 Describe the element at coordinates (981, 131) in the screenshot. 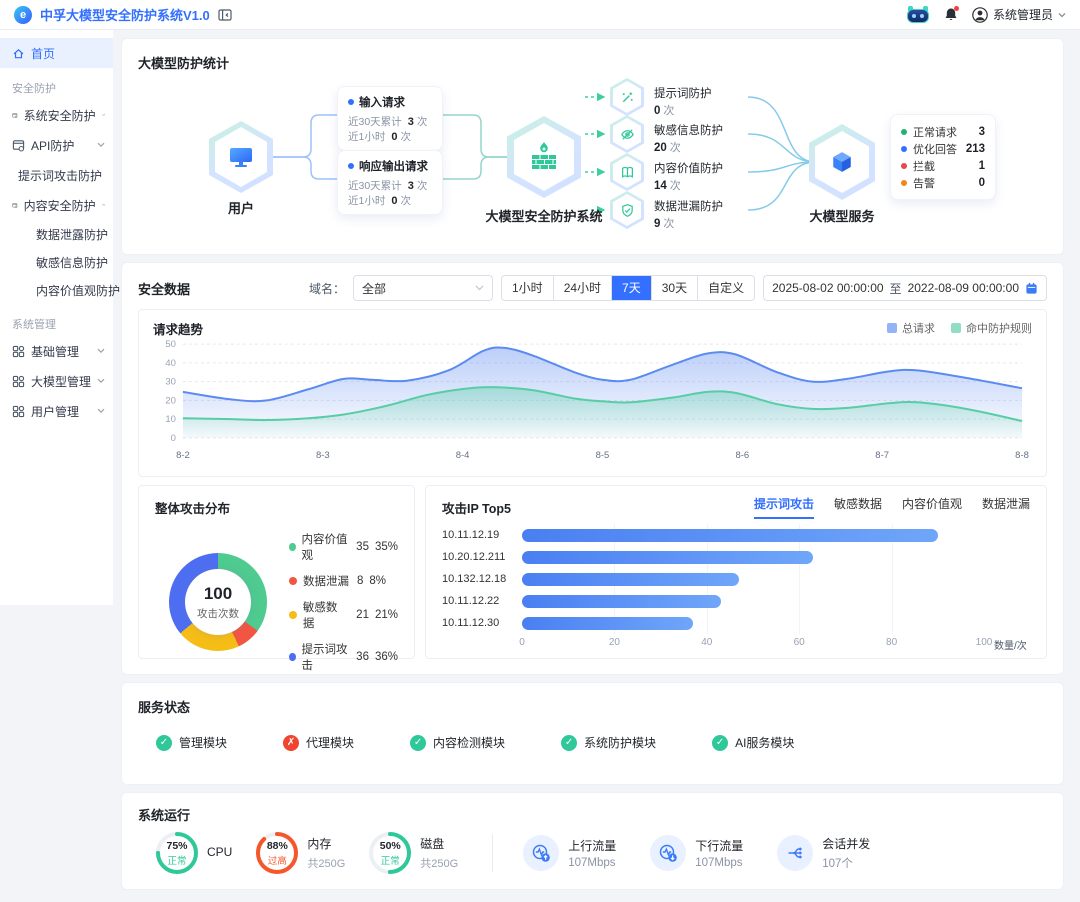

I see `service-stat-value: 3` at that location.